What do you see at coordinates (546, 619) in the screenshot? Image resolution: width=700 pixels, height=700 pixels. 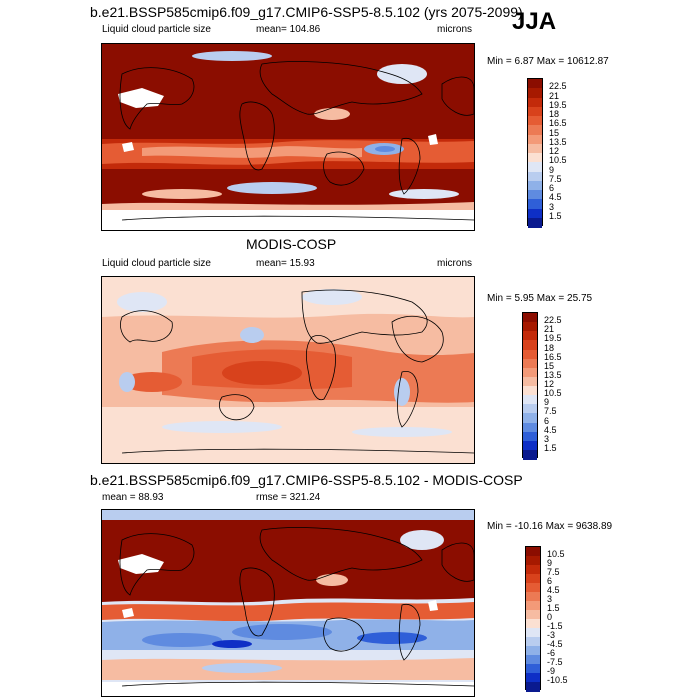 I see `panel3-colorbar: 10.5 9 7.5 6 4.5 3 1.5 0 -1.5 -3 -4.5 -6 -7.5 -9 -10.5` at bounding box center [546, 619].